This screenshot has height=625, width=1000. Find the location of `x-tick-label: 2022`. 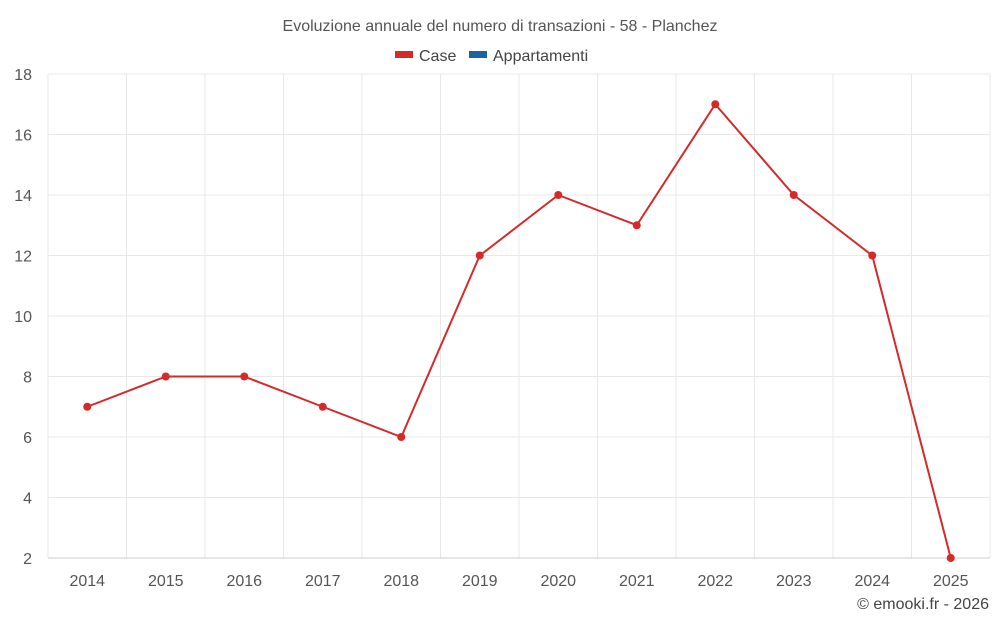

x-tick-label: 2022 is located at coordinates (715, 581).